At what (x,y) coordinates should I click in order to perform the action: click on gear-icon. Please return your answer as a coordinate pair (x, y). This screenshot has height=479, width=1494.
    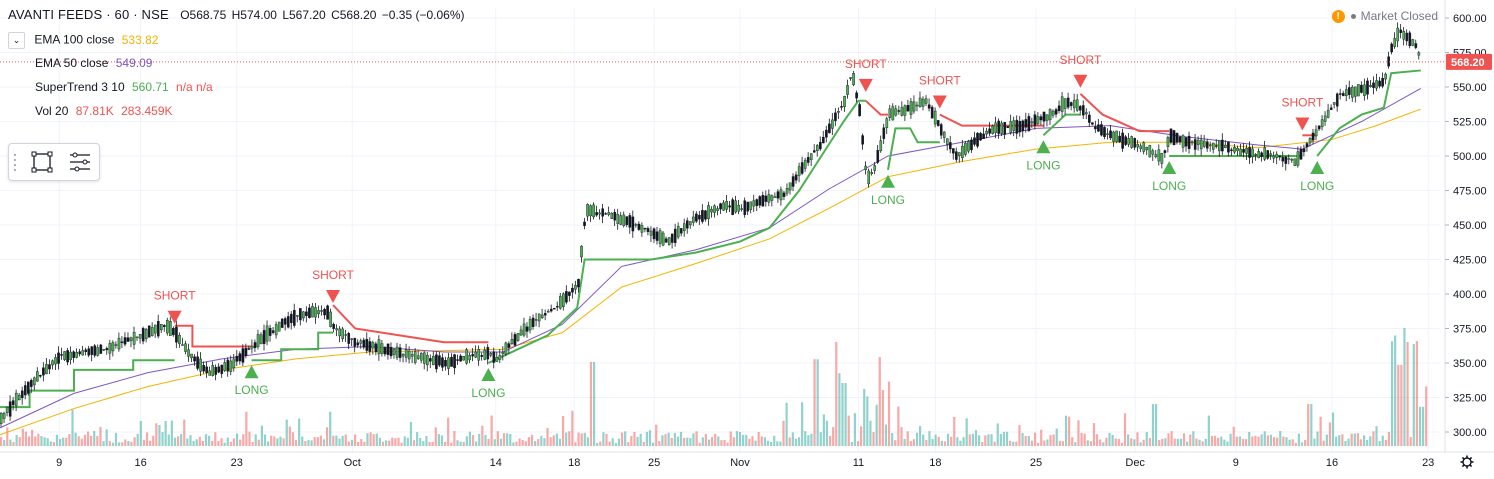
    Looking at the image, I should click on (1467, 462).